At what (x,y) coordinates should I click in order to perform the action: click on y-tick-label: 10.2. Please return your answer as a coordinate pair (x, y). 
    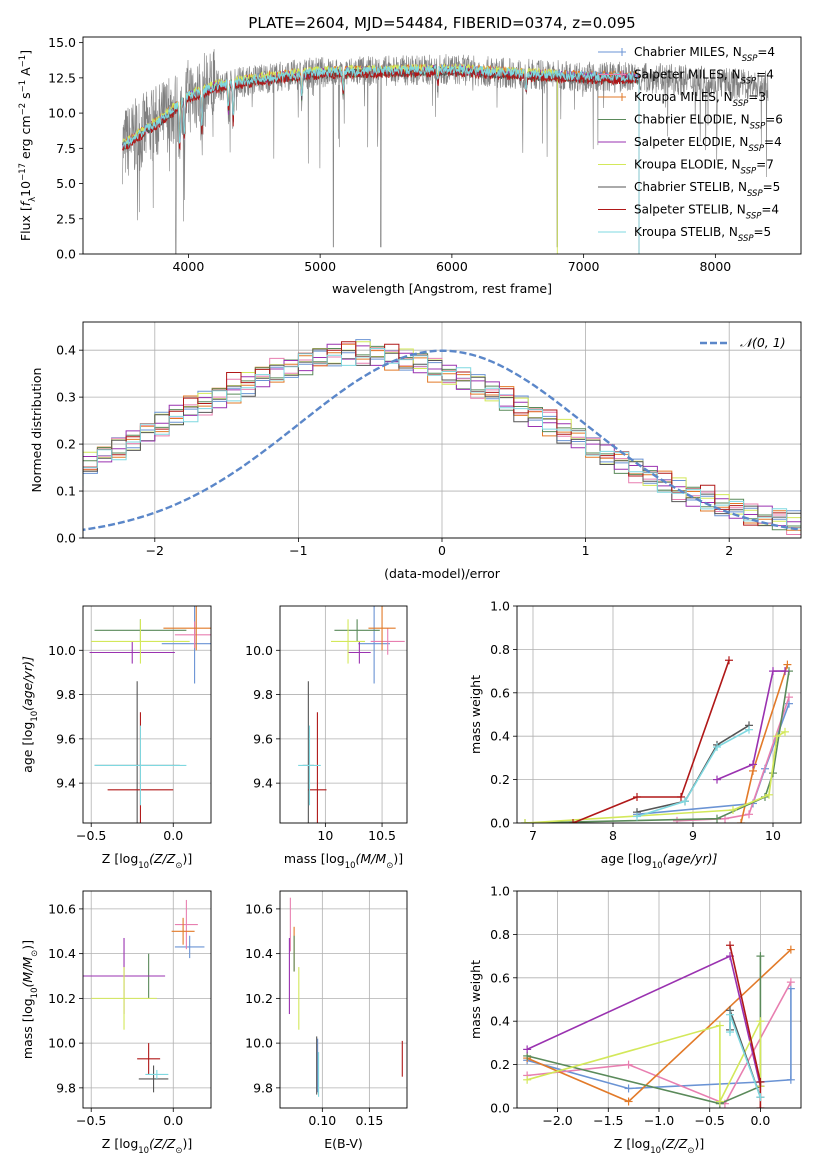
    Looking at the image, I should click on (62, 998).